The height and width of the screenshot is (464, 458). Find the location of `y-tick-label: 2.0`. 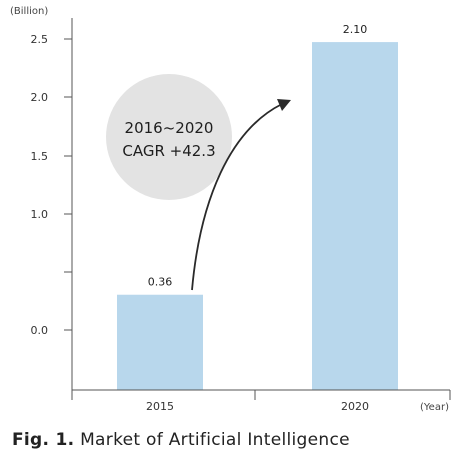

y-tick-label: 2.0 is located at coordinates (40, 97).